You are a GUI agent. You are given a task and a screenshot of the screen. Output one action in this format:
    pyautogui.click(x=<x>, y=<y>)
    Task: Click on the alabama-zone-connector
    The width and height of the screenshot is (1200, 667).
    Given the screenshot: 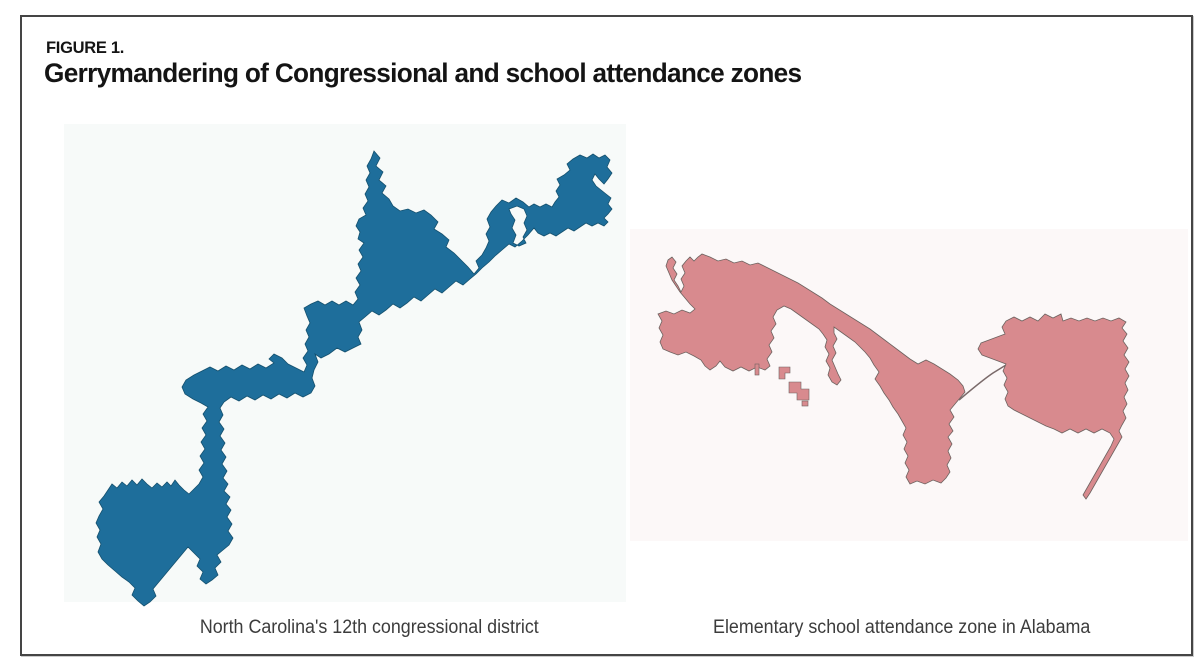 What is the action you would take?
    pyautogui.click(x=982, y=382)
    